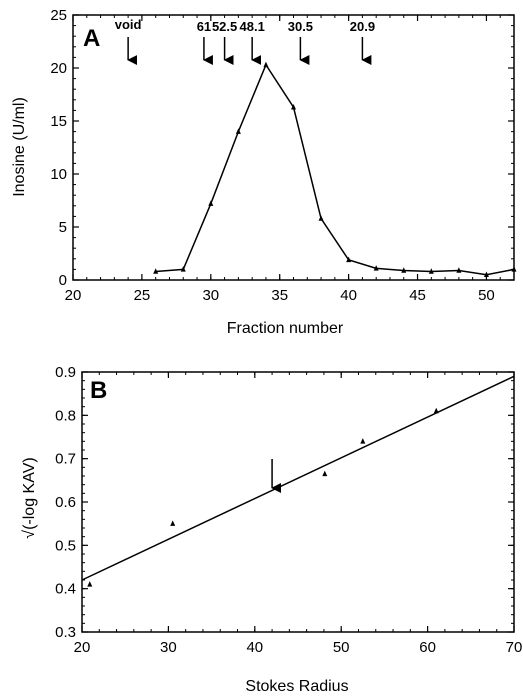  What do you see at coordinates (285, 328) in the screenshot?
I see `chart-a-xlabel: Fraction number` at bounding box center [285, 328].